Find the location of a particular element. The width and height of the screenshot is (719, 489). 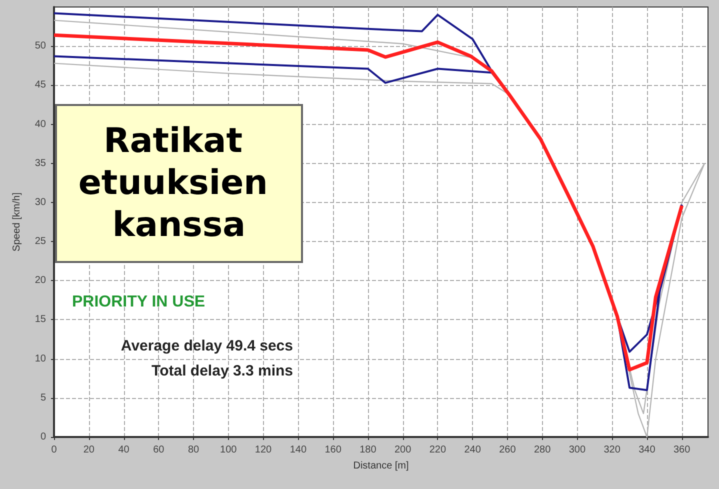

x-tick-label: 360 is located at coordinates (682, 450).